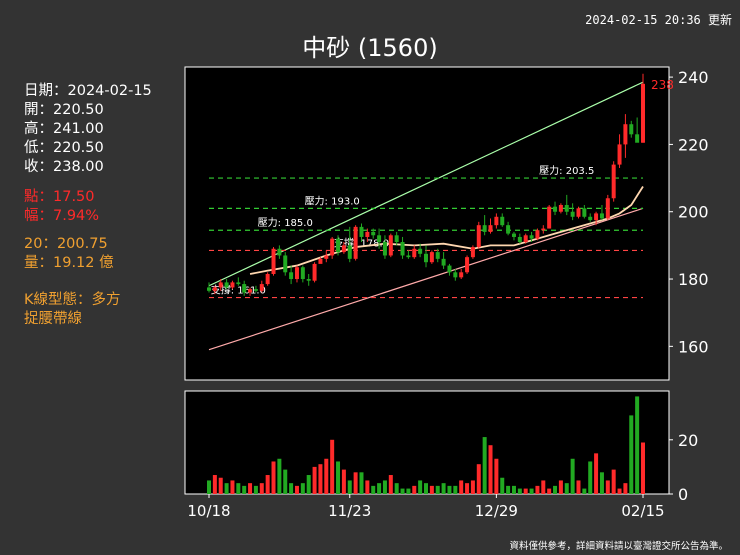 The width and height of the screenshot is (740, 555). I want to click on info-low: 低：220.50, so click(64, 148).